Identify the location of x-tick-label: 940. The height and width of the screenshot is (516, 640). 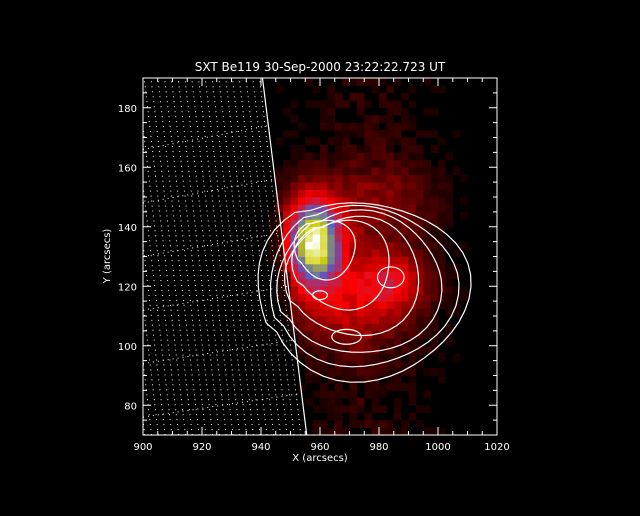
(260, 447).